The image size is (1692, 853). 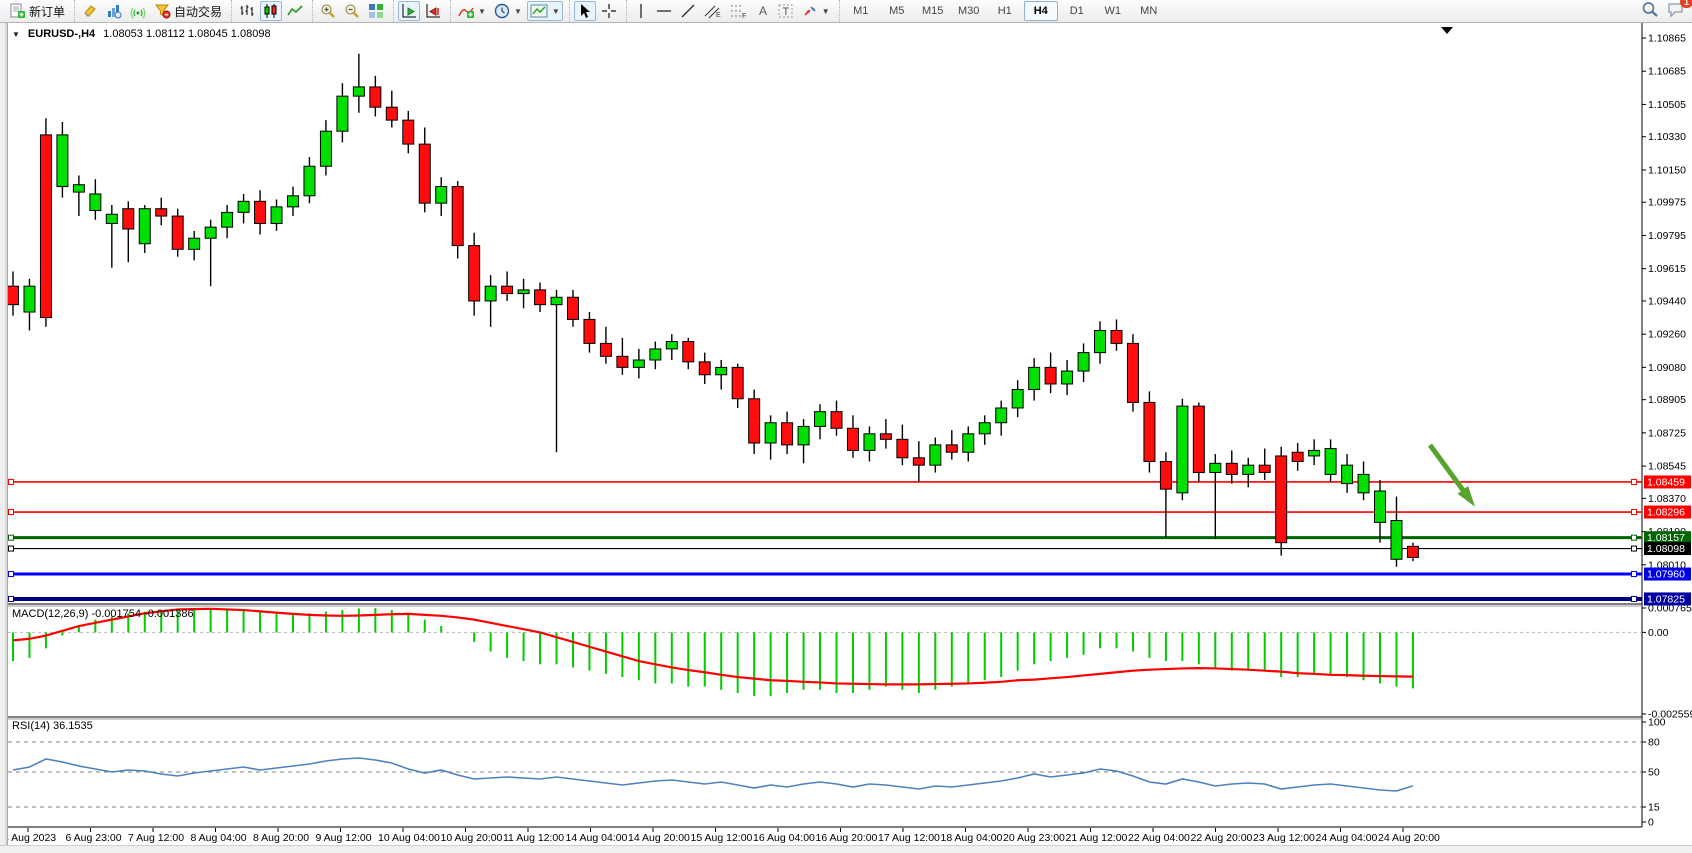 I want to click on horizontal-line-tool-button, so click(x=664, y=11).